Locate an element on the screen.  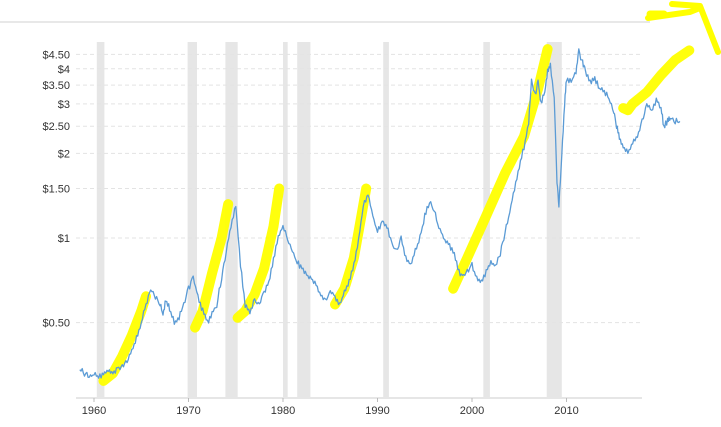
y-tick-label: $1.50 is located at coordinates (56, 190).